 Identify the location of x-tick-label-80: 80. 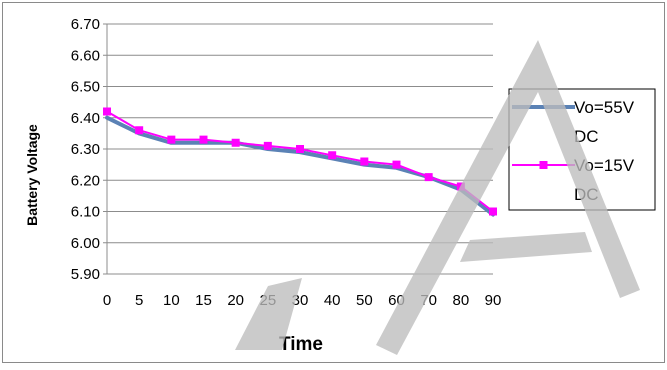
(460, 300).